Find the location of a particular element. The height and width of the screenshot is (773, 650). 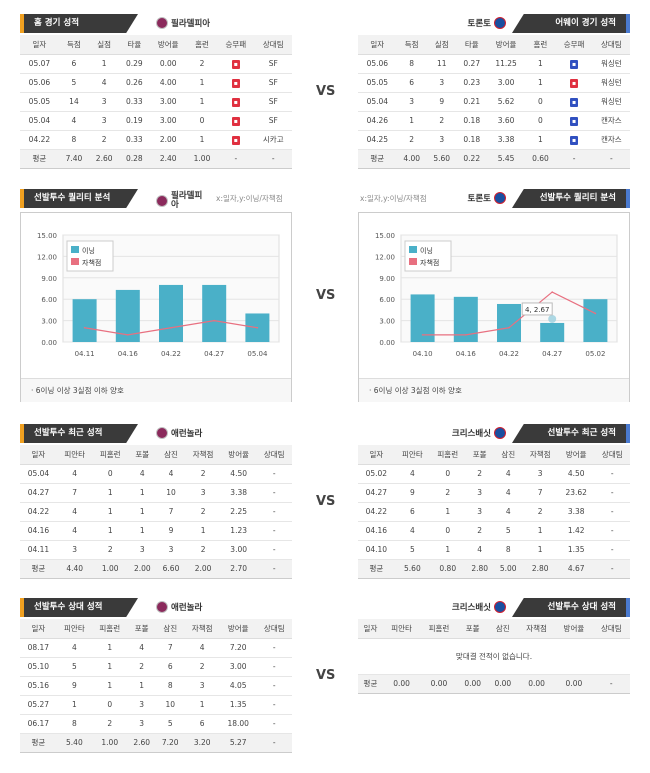

average-cell: 평균 is located at coordinates (38, 569).